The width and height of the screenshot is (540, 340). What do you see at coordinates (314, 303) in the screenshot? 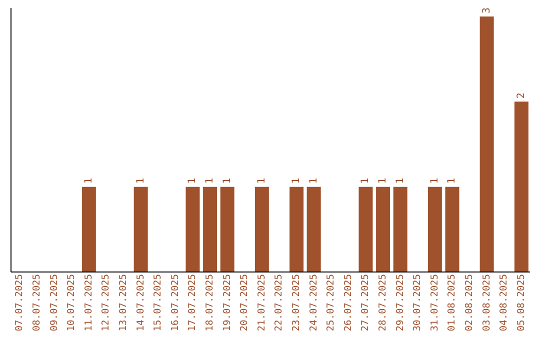
I see `x-tick-label: 24.07.2025` at bounding box center [314, 303].